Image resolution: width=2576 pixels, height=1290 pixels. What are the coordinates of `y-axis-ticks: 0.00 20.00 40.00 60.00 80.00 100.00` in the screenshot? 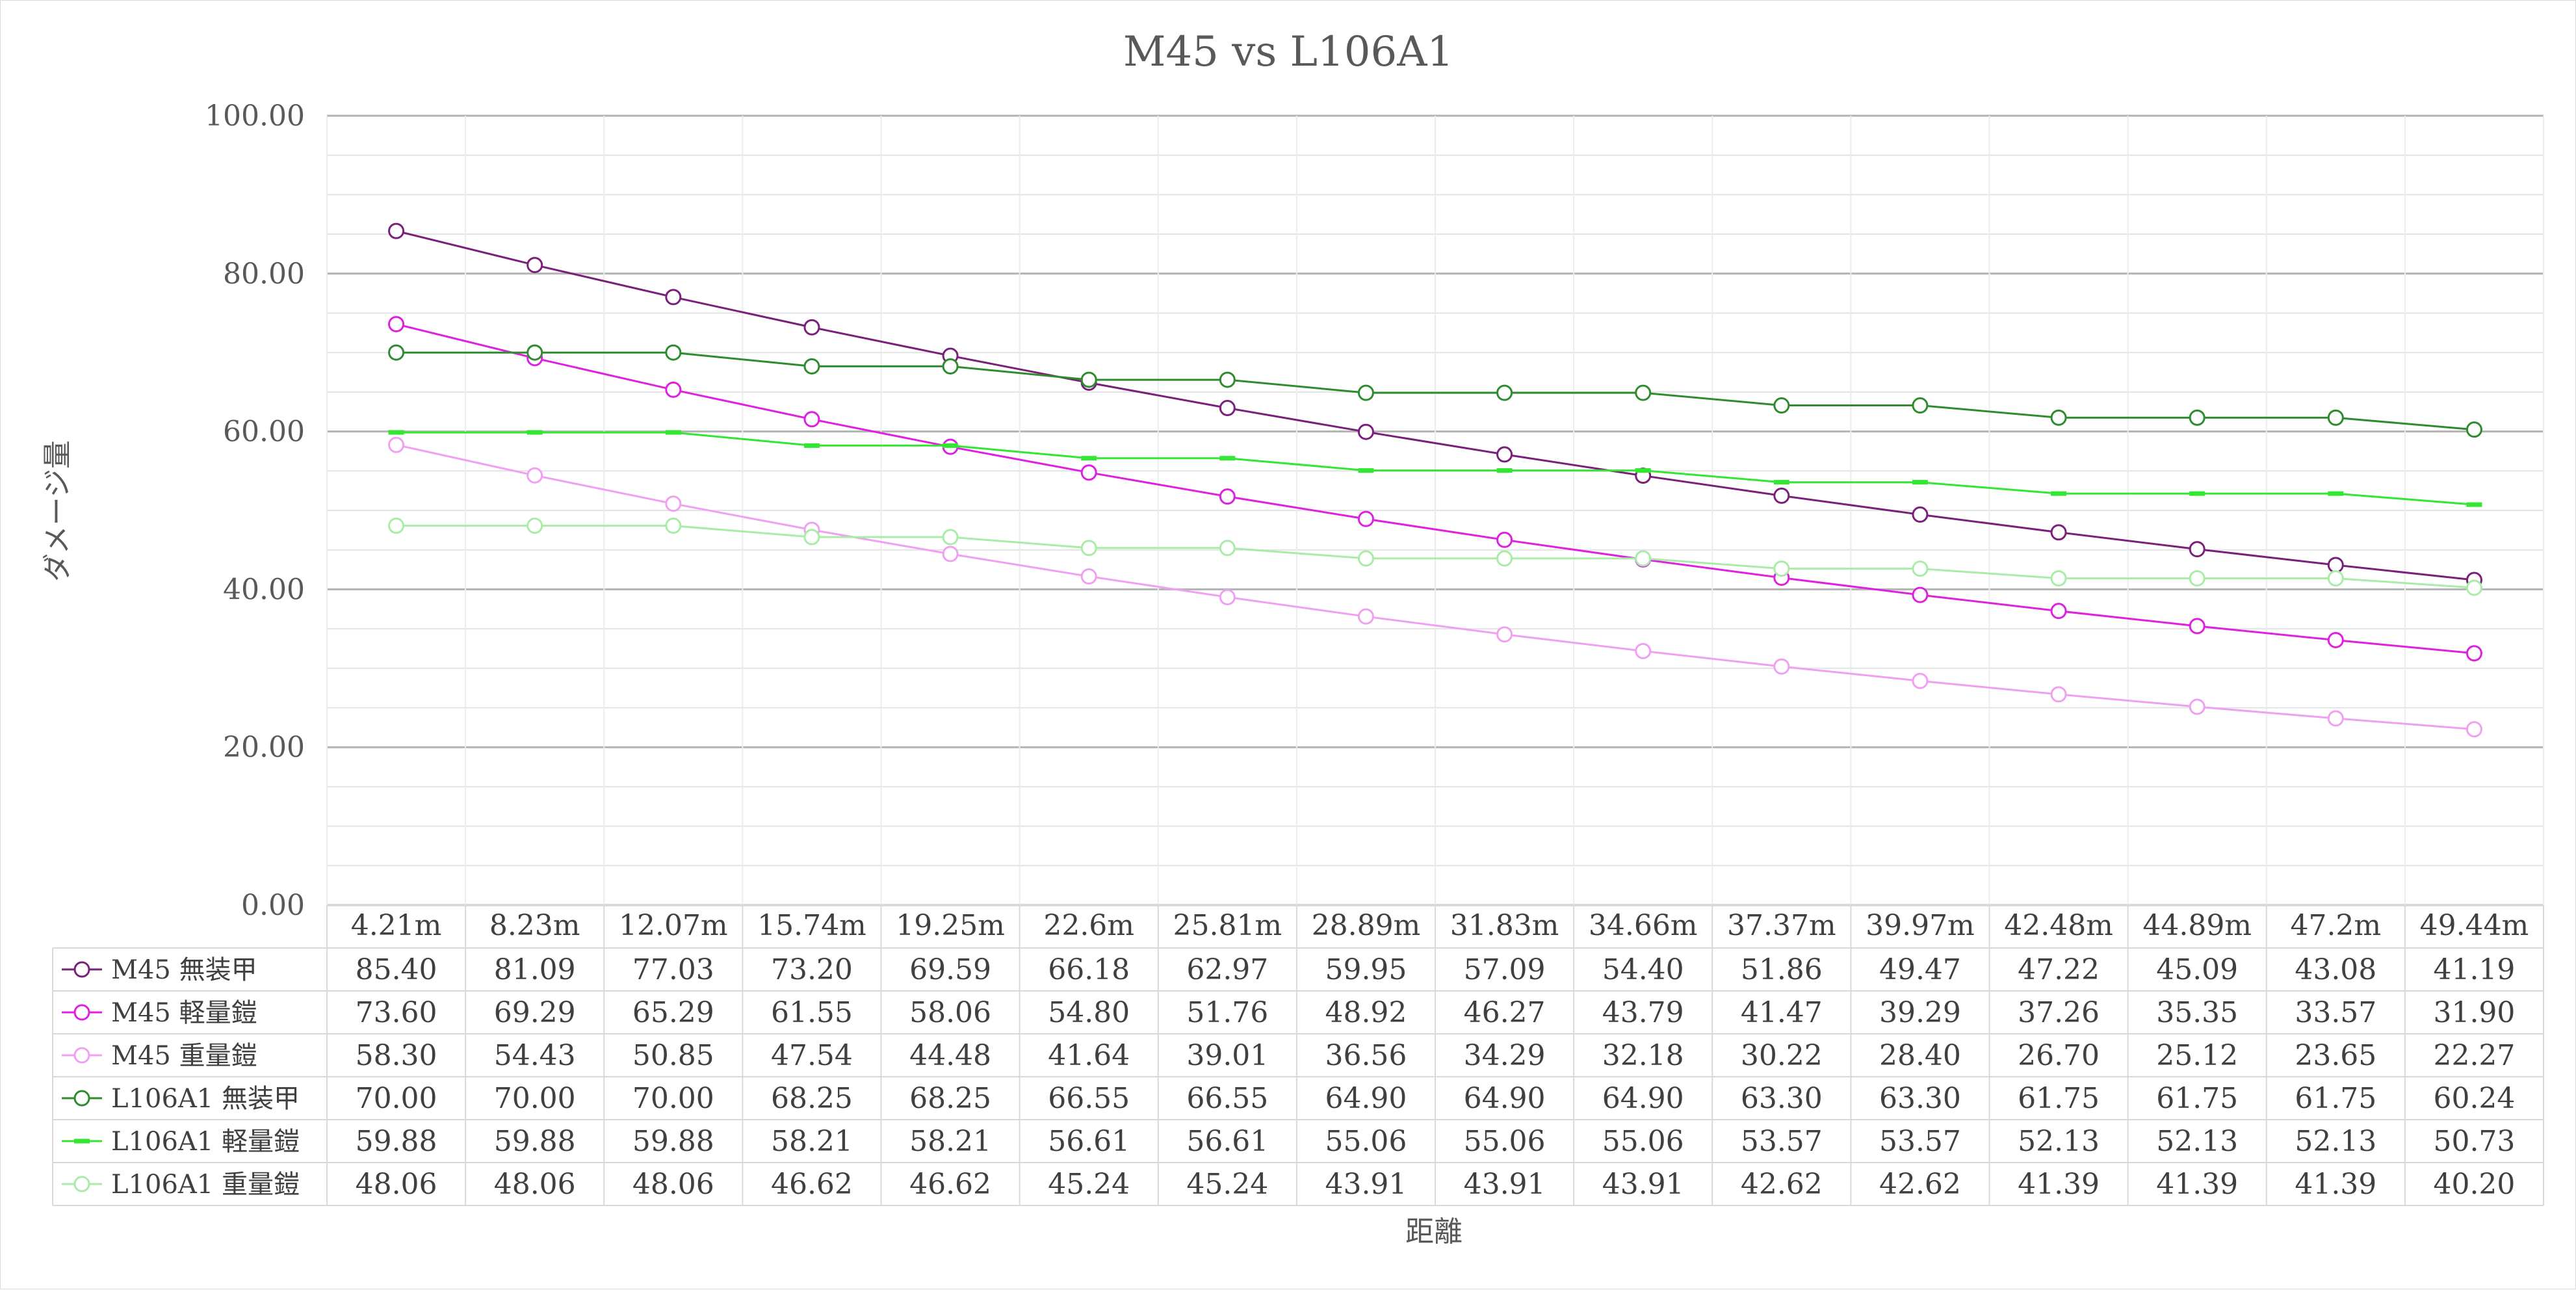 It's located at (255, 510).